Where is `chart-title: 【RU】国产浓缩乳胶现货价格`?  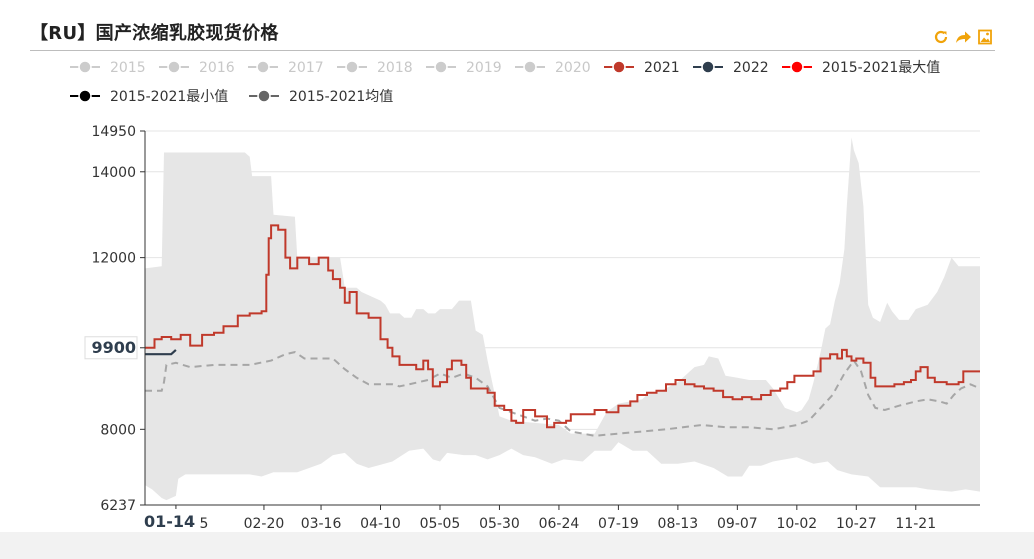 chart-title: 【RU】国产浓缩乳胶现货价格 is located at coordinates (154, 33).